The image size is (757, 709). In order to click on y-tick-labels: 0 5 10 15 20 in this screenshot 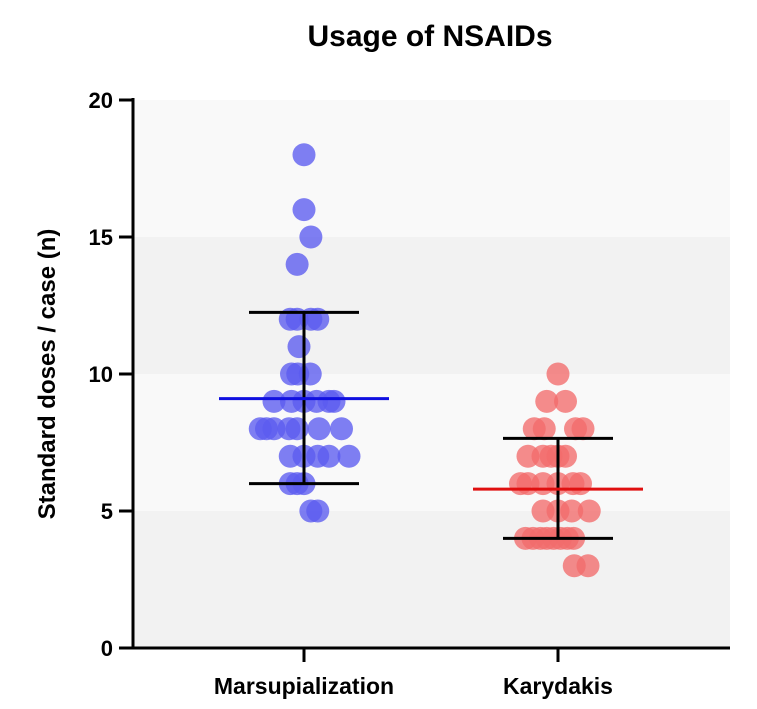, I will do `click(101, 374)`.